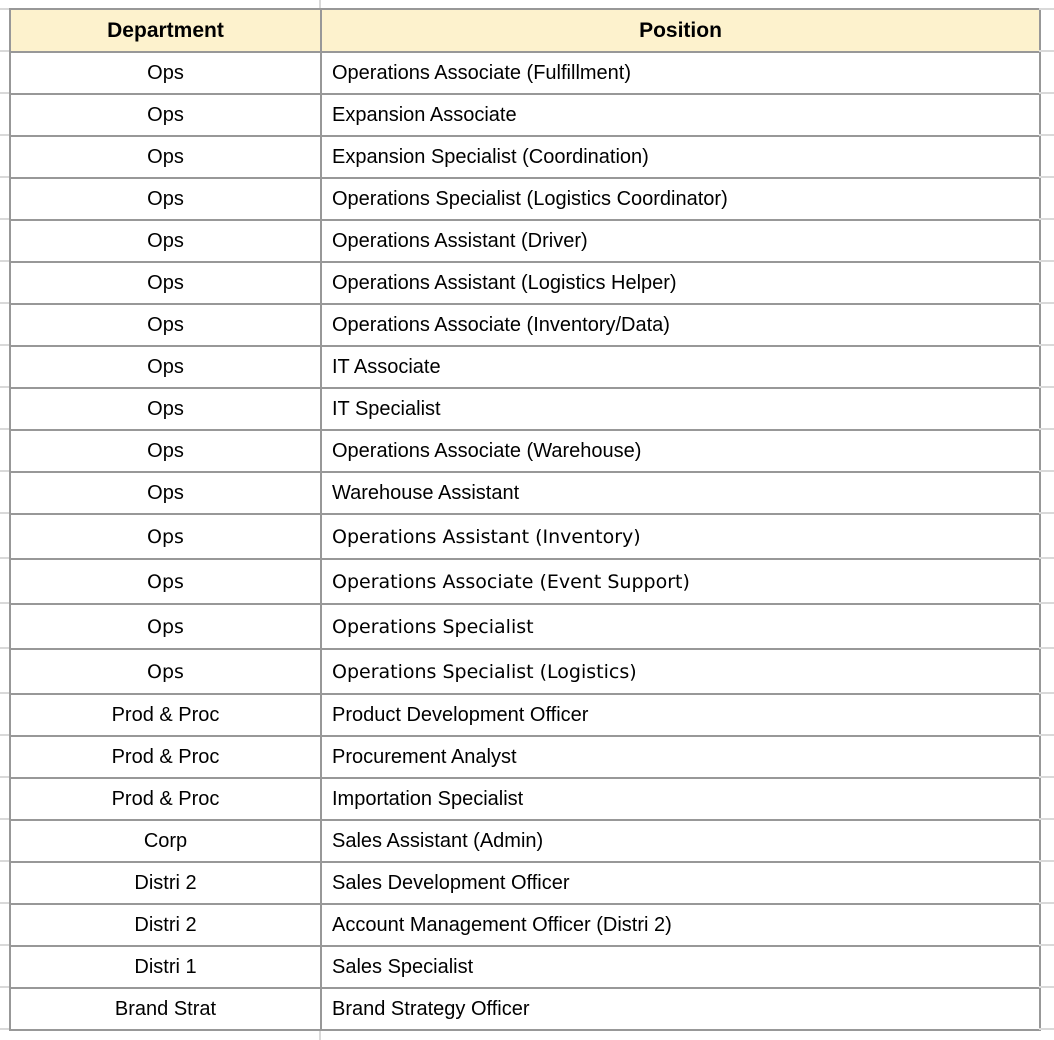 The height and width of the screenshot is (1040, 1054). Describe the element at coordinates (680, 536) in the screenshot. I see `position-cell: Operations Assistant (Inventory)` at that location.